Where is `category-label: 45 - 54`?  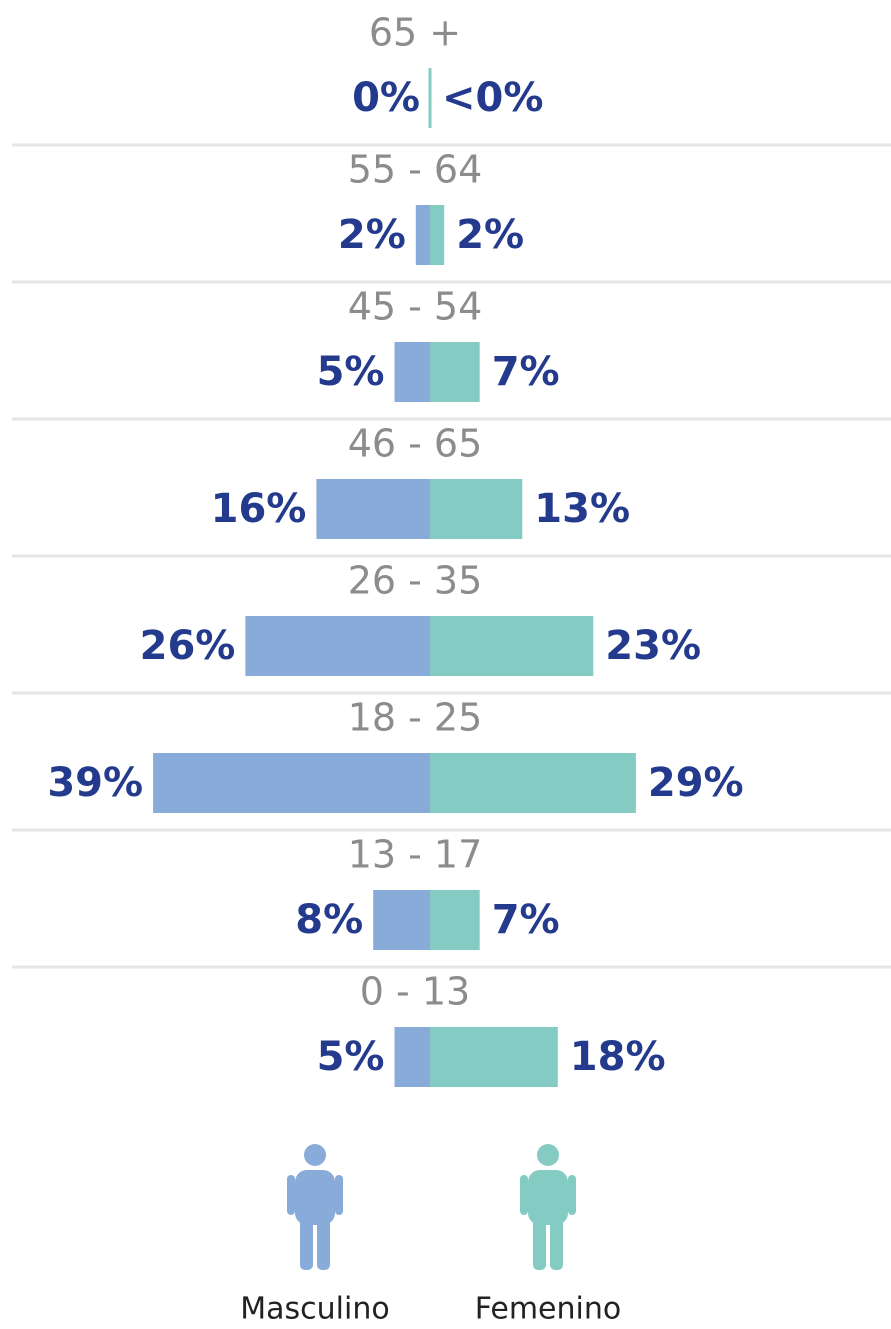
category-label: 45 - 54 is located at coordinates (415, 307).